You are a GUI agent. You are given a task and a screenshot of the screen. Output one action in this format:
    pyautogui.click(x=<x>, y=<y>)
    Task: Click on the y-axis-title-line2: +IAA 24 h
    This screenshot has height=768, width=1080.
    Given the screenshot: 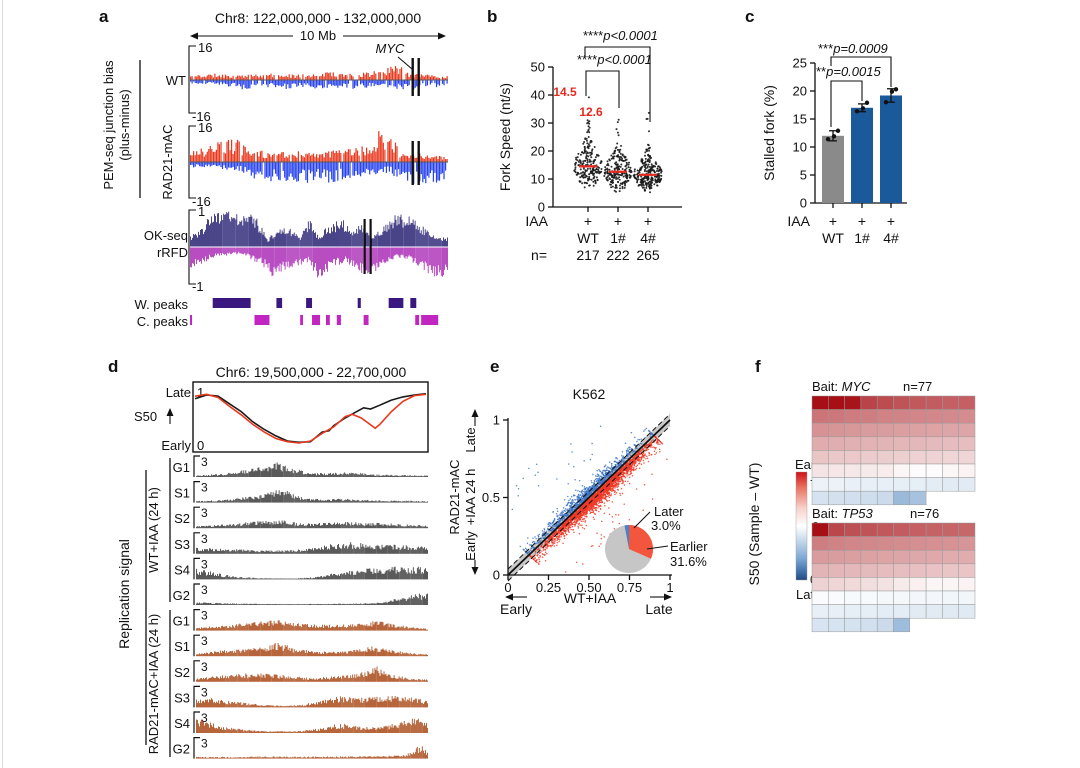 What is the action you would take?
    pyautogui.click(x=470, y=497)
    